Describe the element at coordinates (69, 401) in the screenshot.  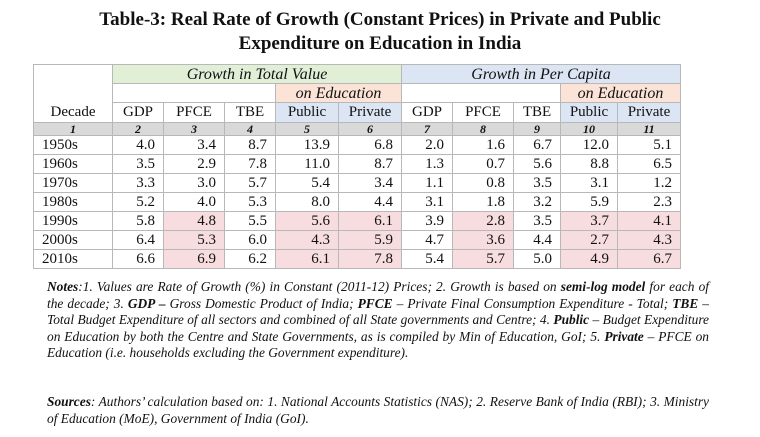
I see `sources-label: Sources` at that location.